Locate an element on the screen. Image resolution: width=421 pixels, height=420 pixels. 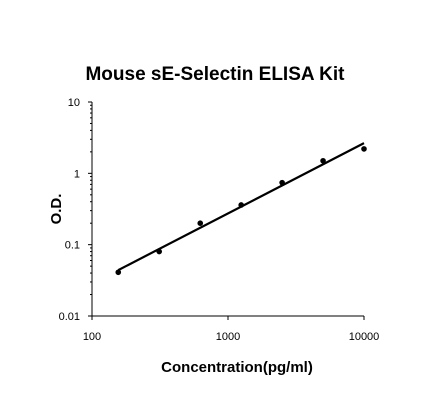
chart-title: Mouse sE-Selectin ELISA Kit is located at coordinates (215, 74).